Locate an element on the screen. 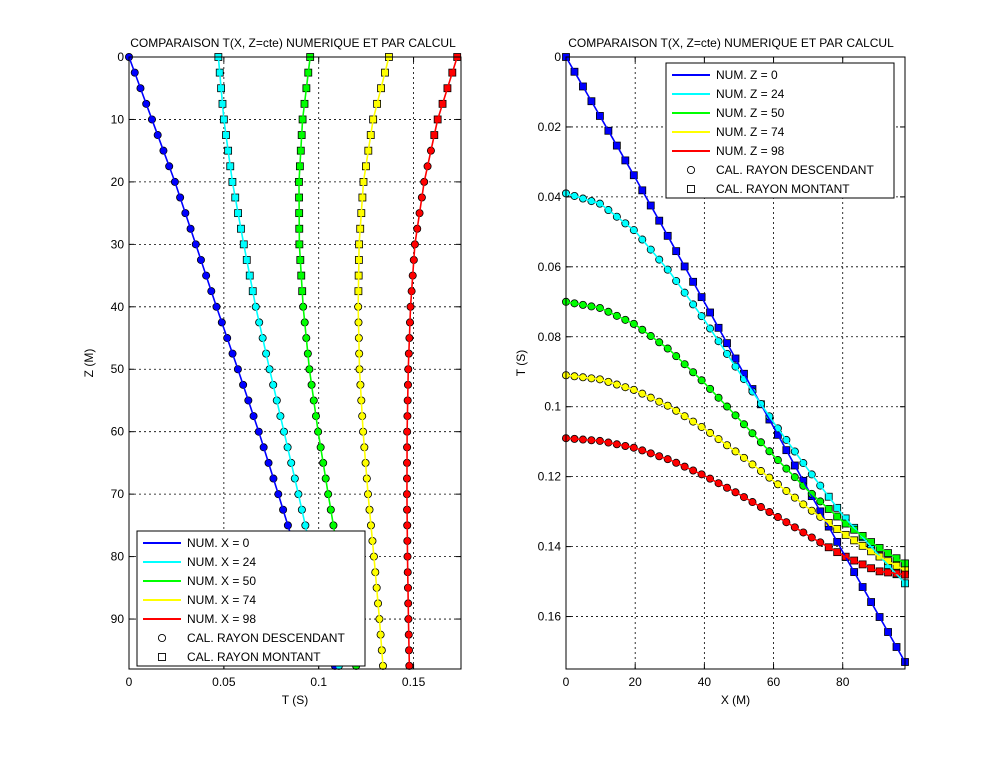  y-tick-label: 10 is located at coordinates (118, 119).